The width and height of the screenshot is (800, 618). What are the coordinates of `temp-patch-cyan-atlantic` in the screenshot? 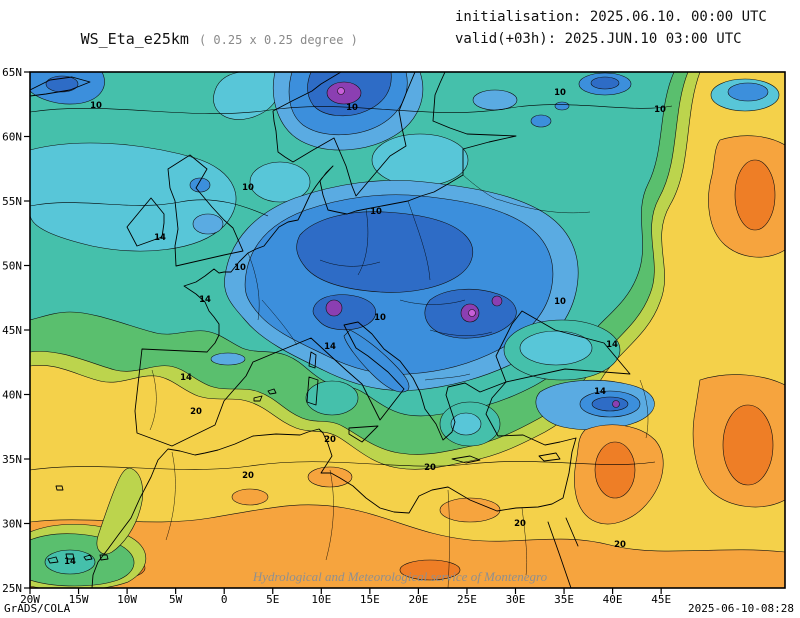 It's located at (133, 197).